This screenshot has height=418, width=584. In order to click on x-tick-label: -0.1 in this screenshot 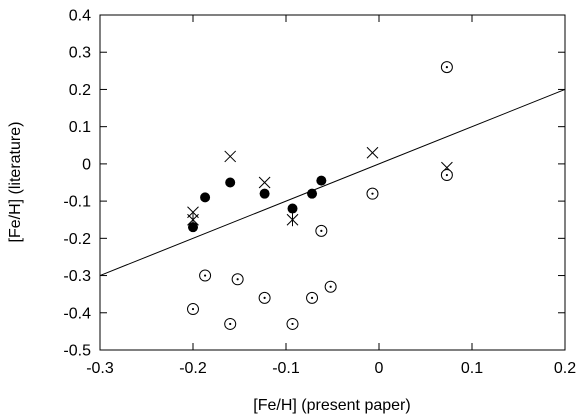, I will do `click(286, 368)`.